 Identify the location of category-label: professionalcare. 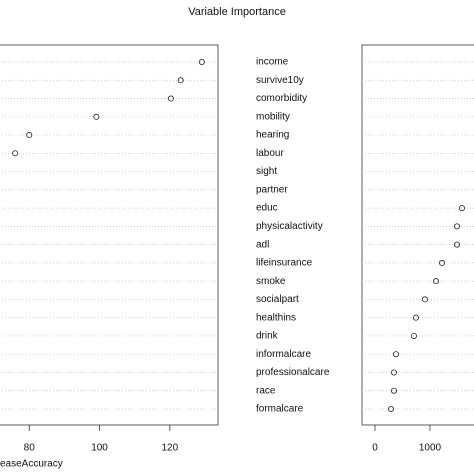
(293, 372).